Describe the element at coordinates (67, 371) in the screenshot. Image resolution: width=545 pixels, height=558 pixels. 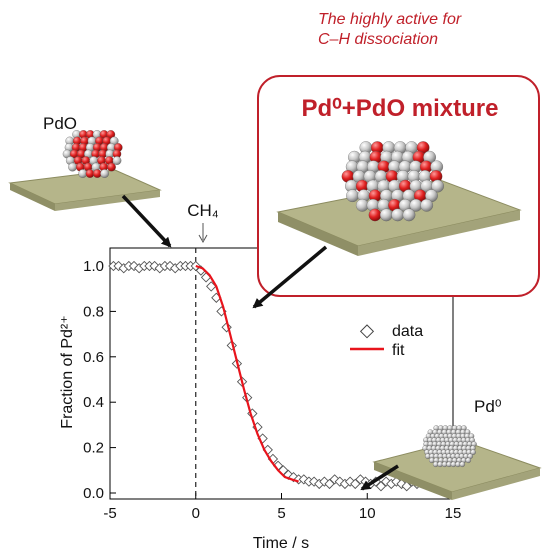
I see `y-axis-title: Fraction of Pd²⁺` at that location.